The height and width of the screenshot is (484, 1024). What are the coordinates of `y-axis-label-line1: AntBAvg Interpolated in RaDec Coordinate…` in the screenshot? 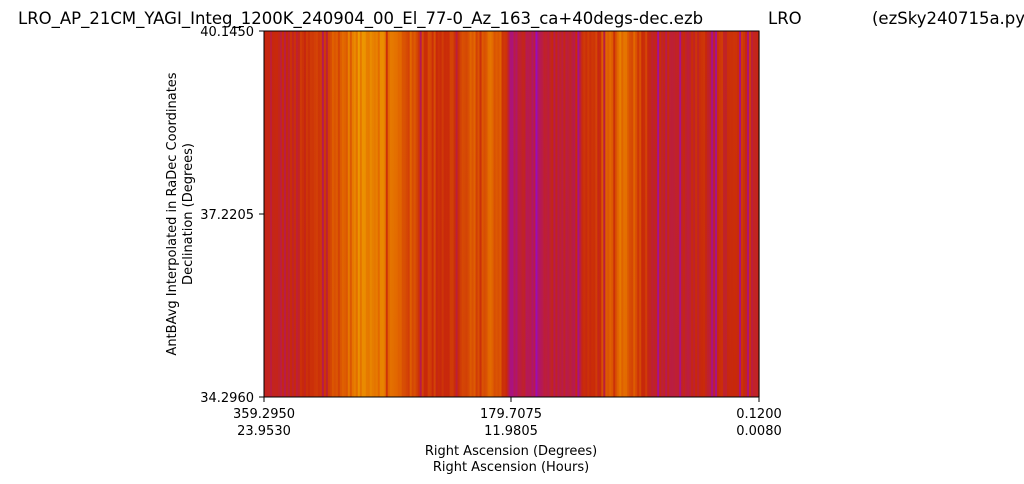 It's located at (172, 213).